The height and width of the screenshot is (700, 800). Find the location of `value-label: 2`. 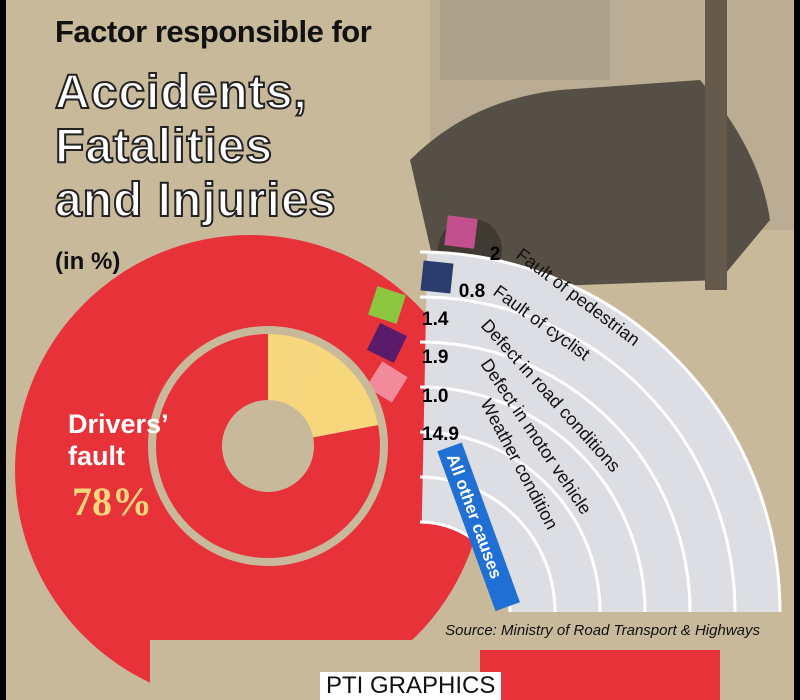

value-label: 2 is located at coordinates (495, 254).